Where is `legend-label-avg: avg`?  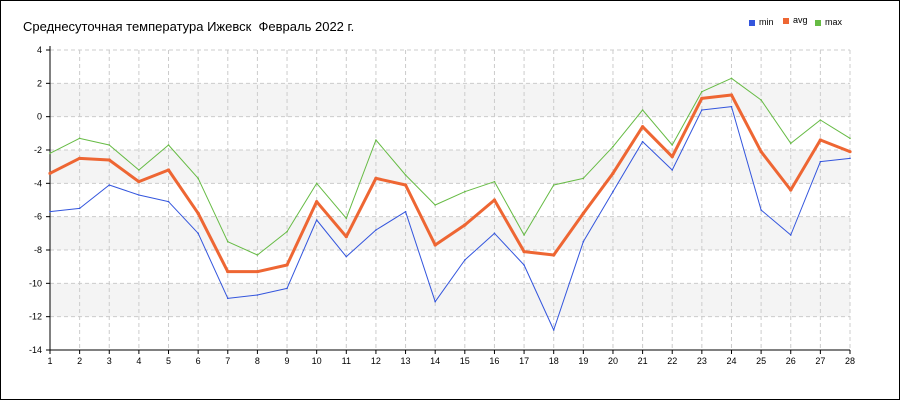 legend-label-avg: avg is located at coordinates (800, 20).